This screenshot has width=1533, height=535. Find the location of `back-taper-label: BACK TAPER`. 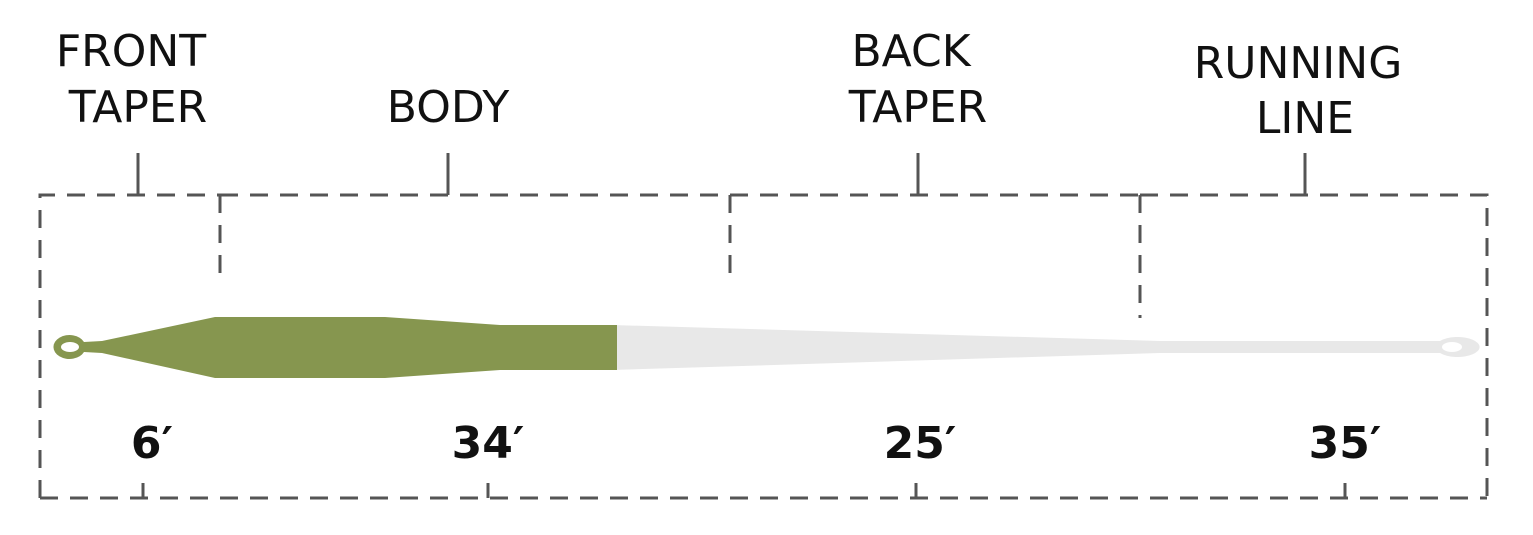

back-taper-label: BACK TAPER is located at coordinates (917, 79).